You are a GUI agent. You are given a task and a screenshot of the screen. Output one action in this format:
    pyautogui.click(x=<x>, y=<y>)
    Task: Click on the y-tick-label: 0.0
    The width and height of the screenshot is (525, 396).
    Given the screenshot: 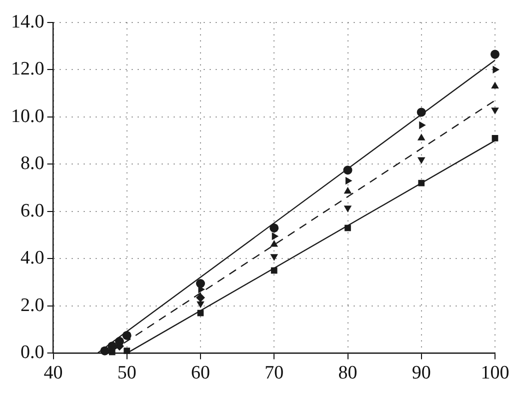 What is the action you would take?
    pyautogui.click(x=32, y=353)
    